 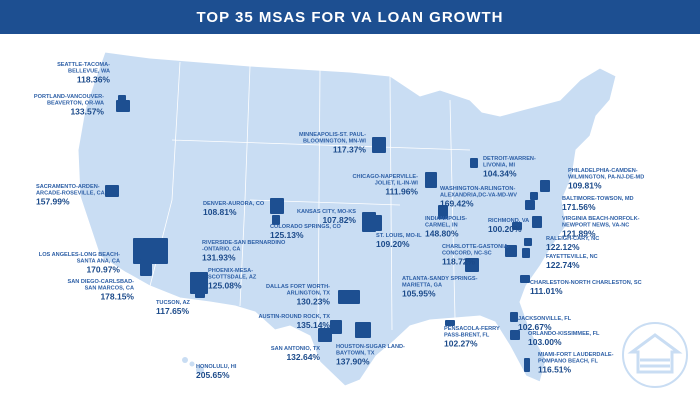 I want to click on msa-growth: 109.20%, so click(x=393, y=244).